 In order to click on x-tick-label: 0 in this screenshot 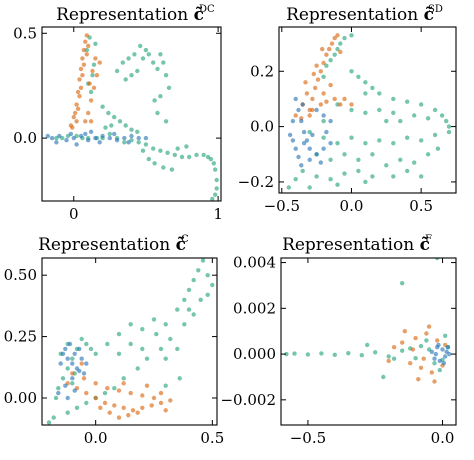, I will do `click(74, 214)`.